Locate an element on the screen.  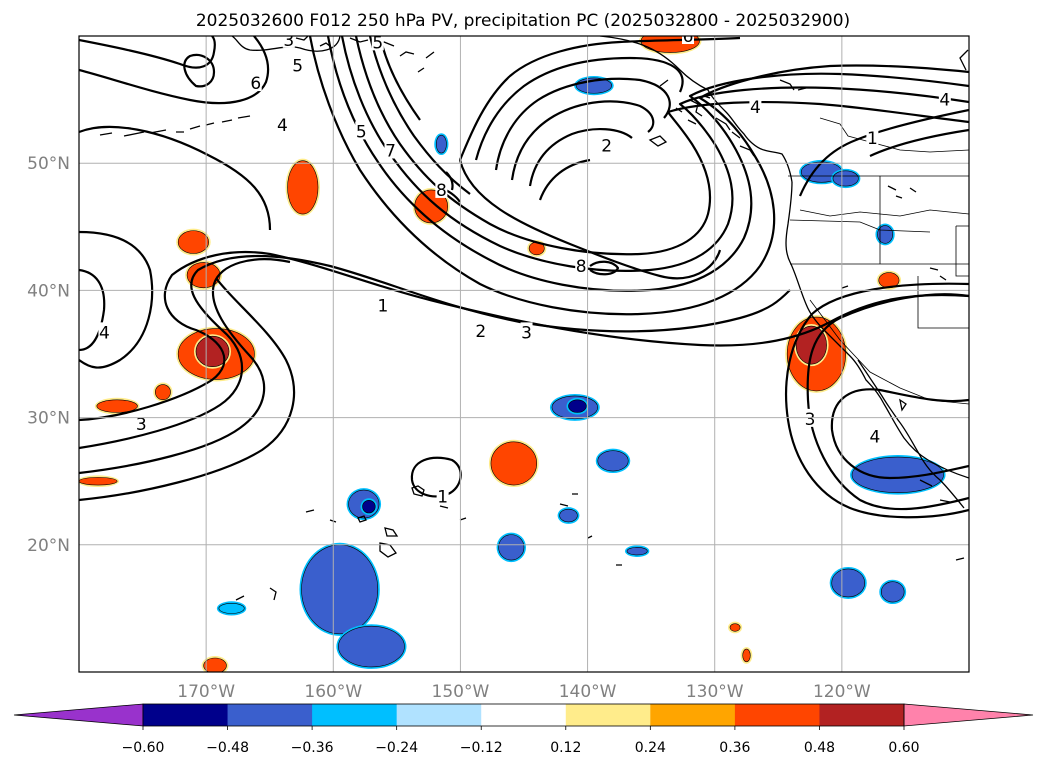
colorbar-frame is located at coordinates (523, 715).